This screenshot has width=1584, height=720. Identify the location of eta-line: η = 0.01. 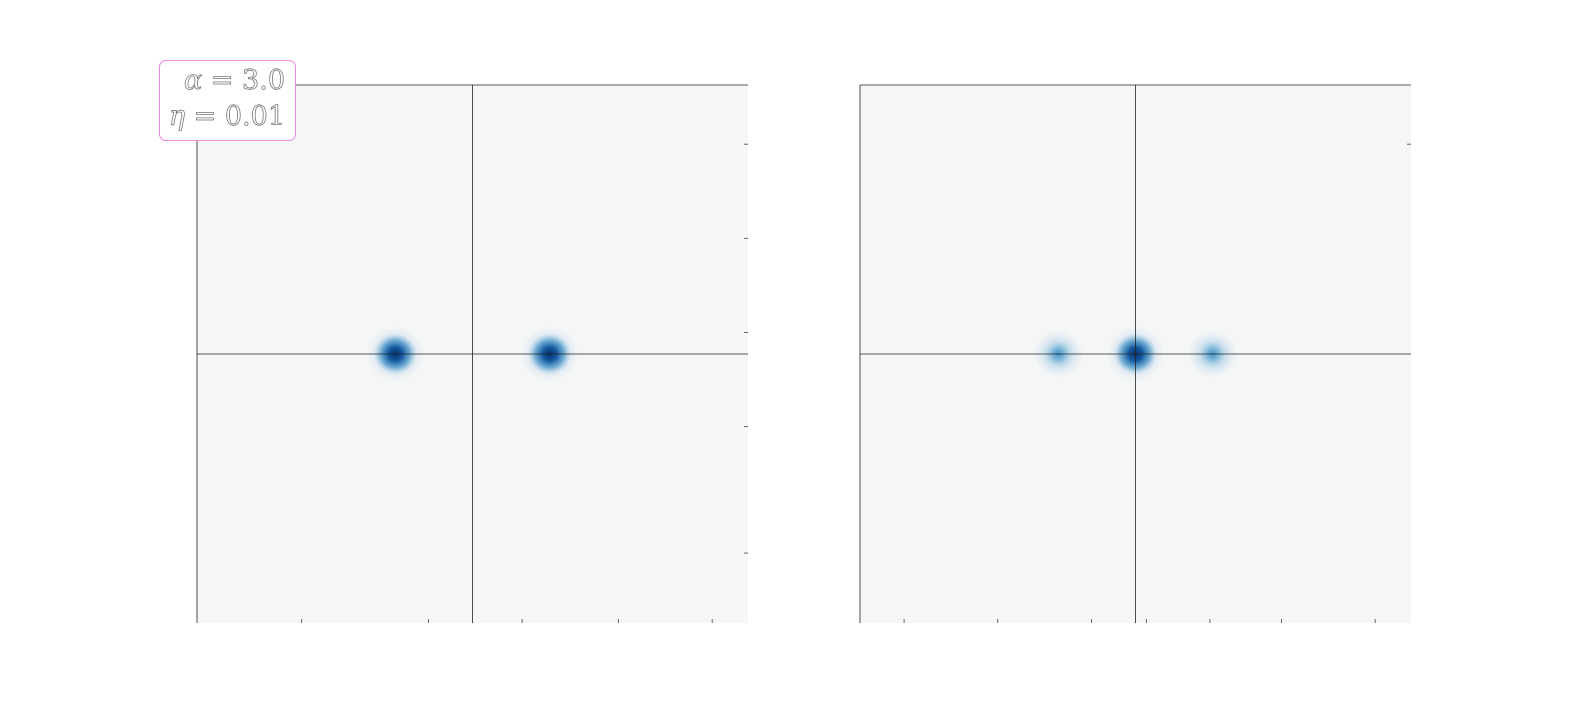
(223, 117).